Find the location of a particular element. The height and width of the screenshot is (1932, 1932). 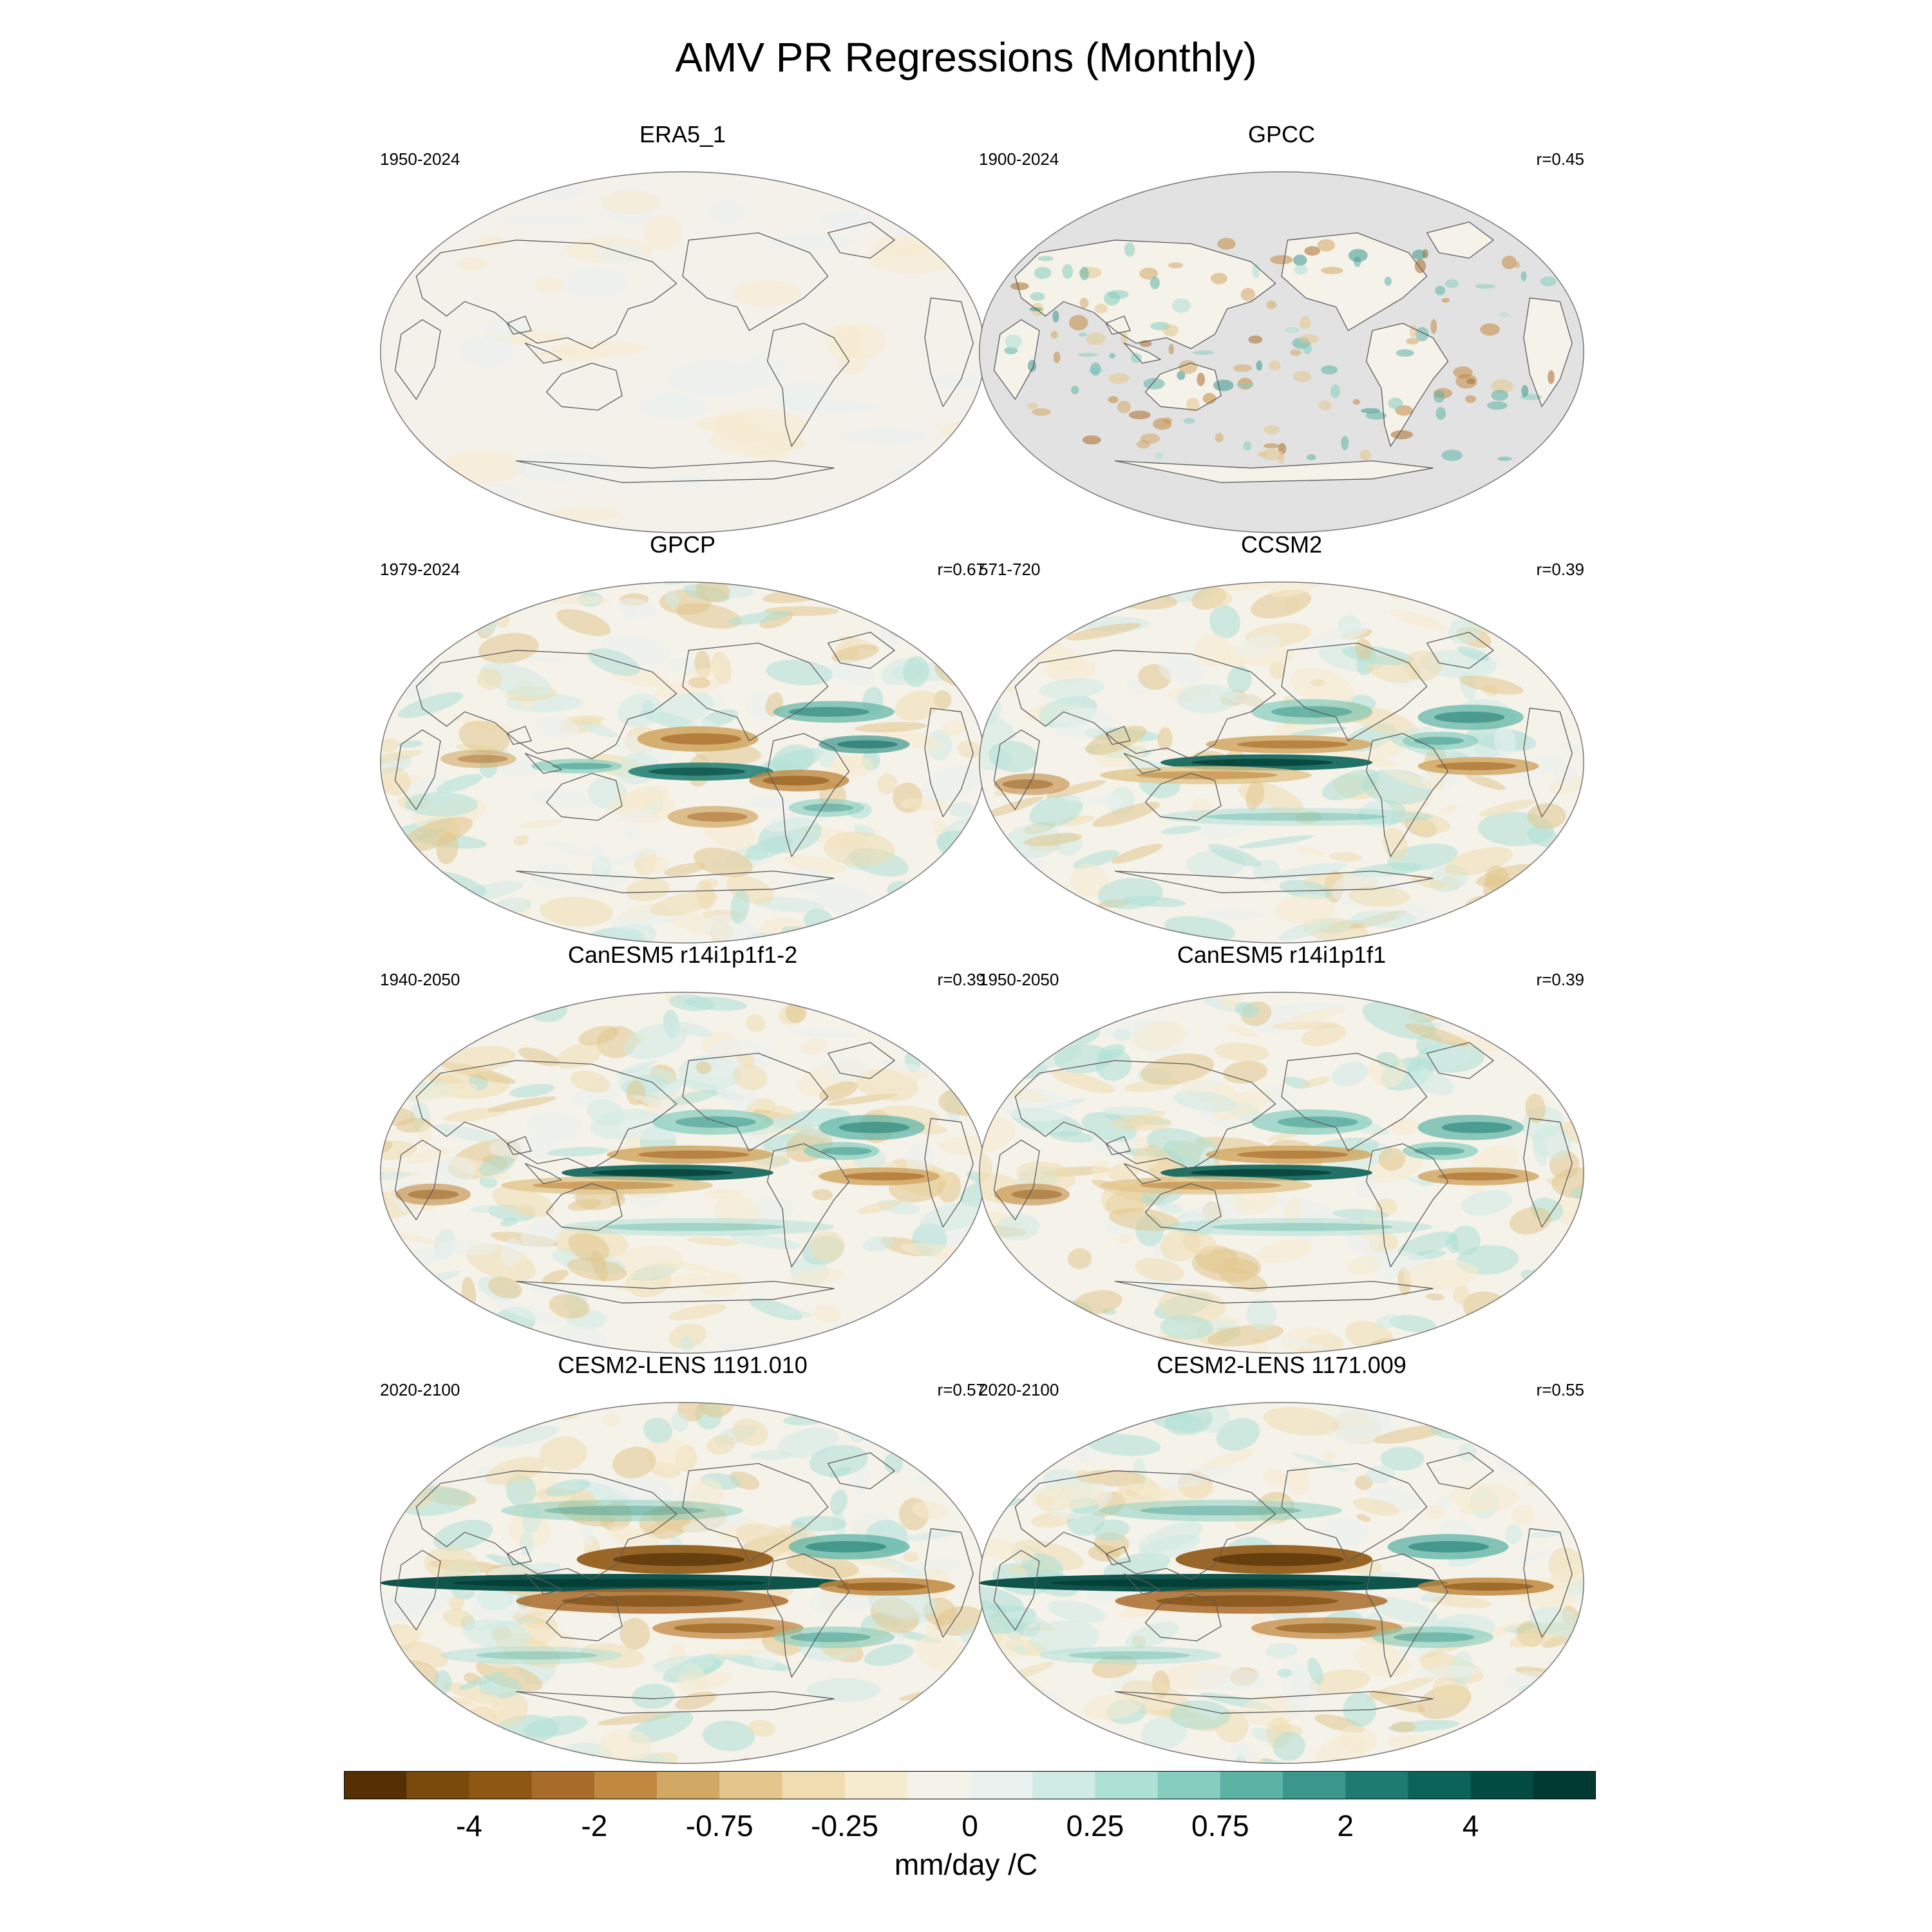

panel-canesm5-b: CanESM5 r14i1p1f1 1950-2050 r=0.39 is located at coordinates (1282, 1148).